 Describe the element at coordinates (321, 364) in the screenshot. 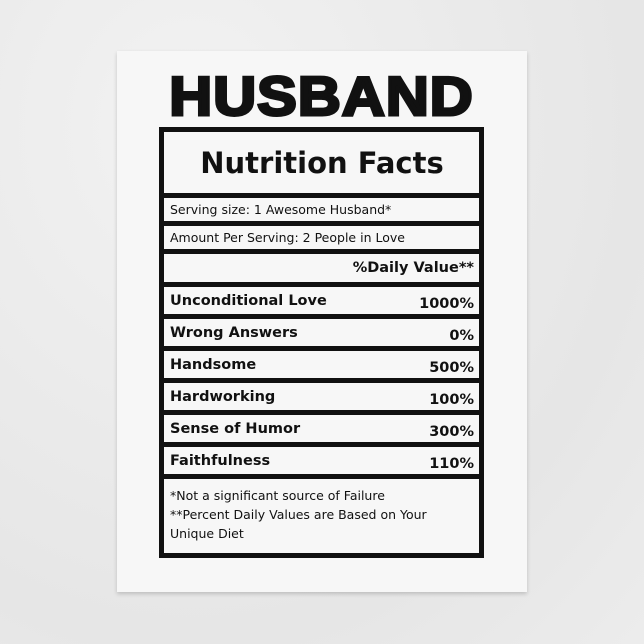

I see `nutrient-row: Handsome 500%` at that location.